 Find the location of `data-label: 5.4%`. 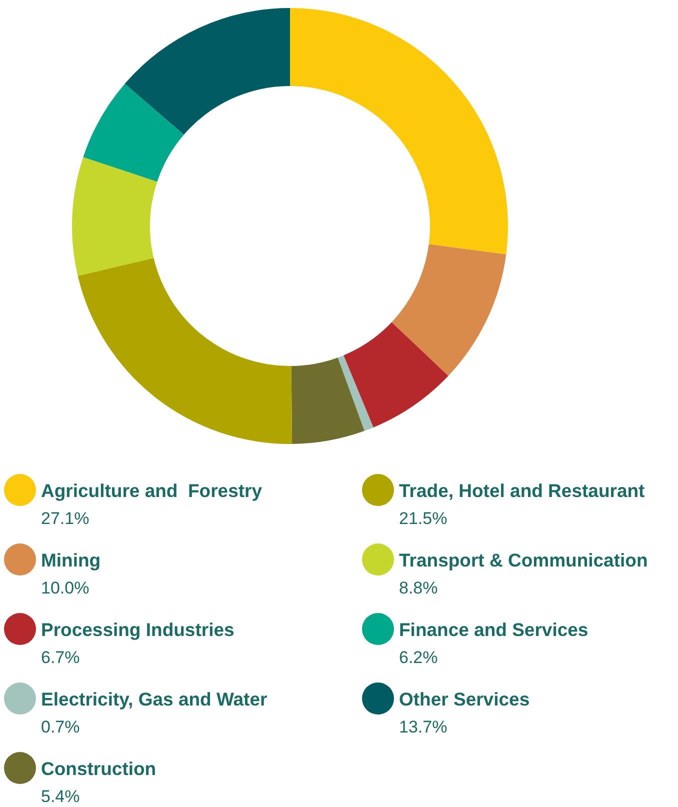

data-label: 5.4% is located at coordinates (60, 796).